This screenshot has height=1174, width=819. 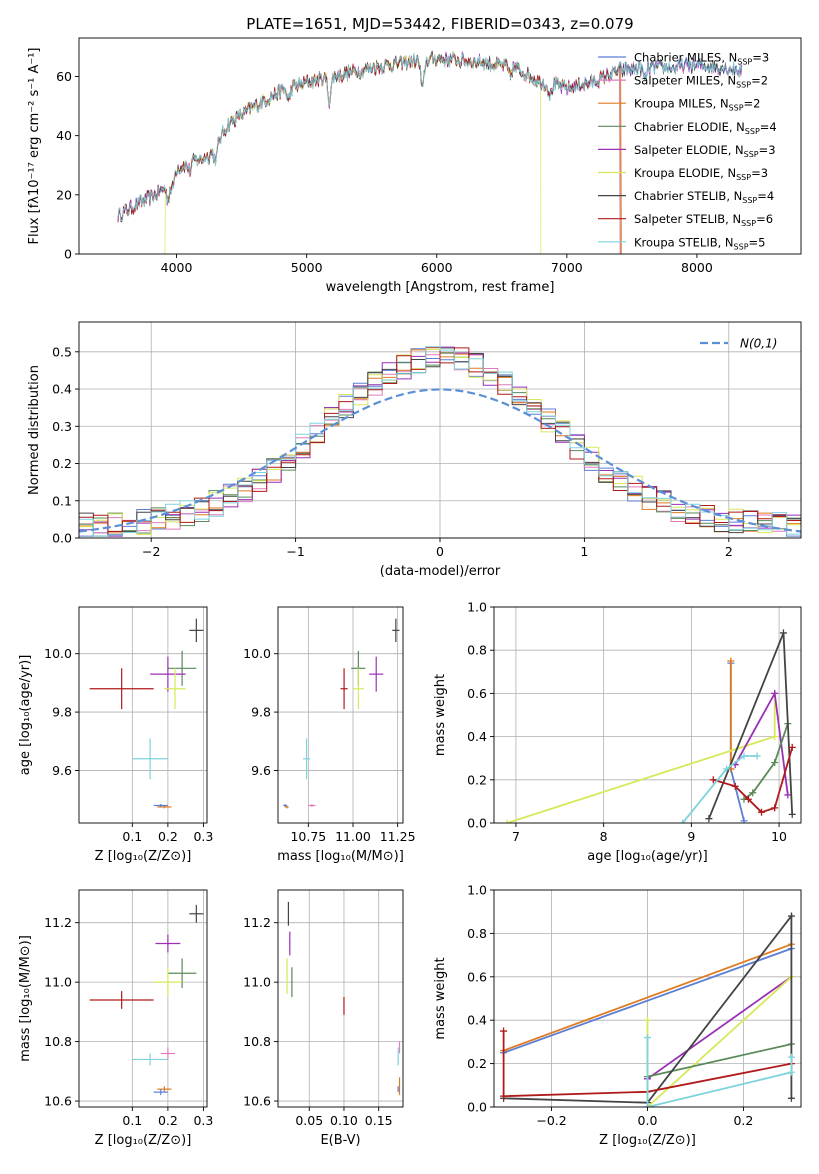 I want to click on legend-label-main: Salpeter MILES, N, so click(x=685, y=81).